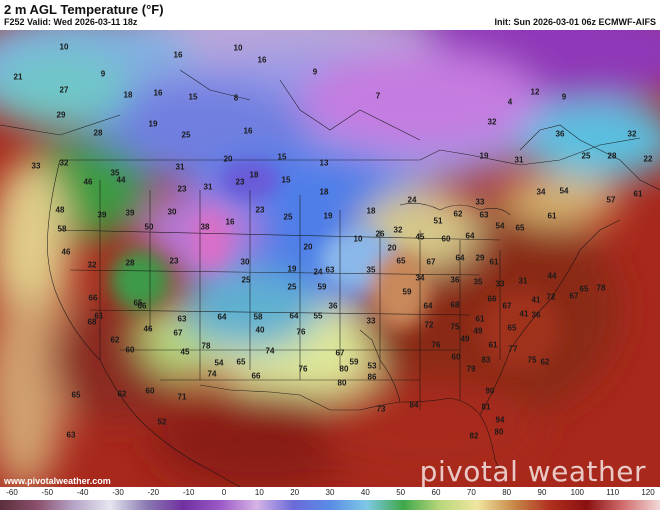 This screenshot has width=660, height=510. What do you see at coordinates (460, 258) in the screenshot?
I see `temp-label: 64` at bounding box center [460, 258].